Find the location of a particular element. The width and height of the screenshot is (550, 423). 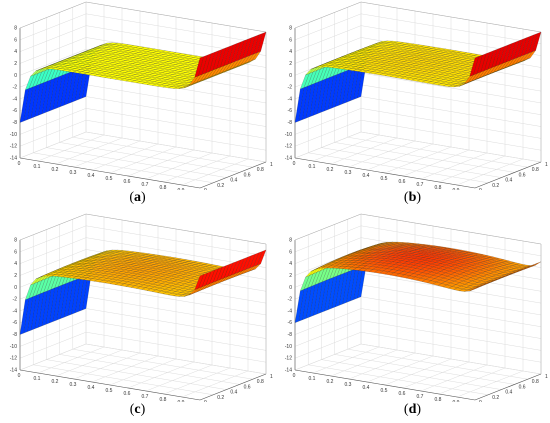

y-tick-label: 0.6 is located at coordinates (247, 387).